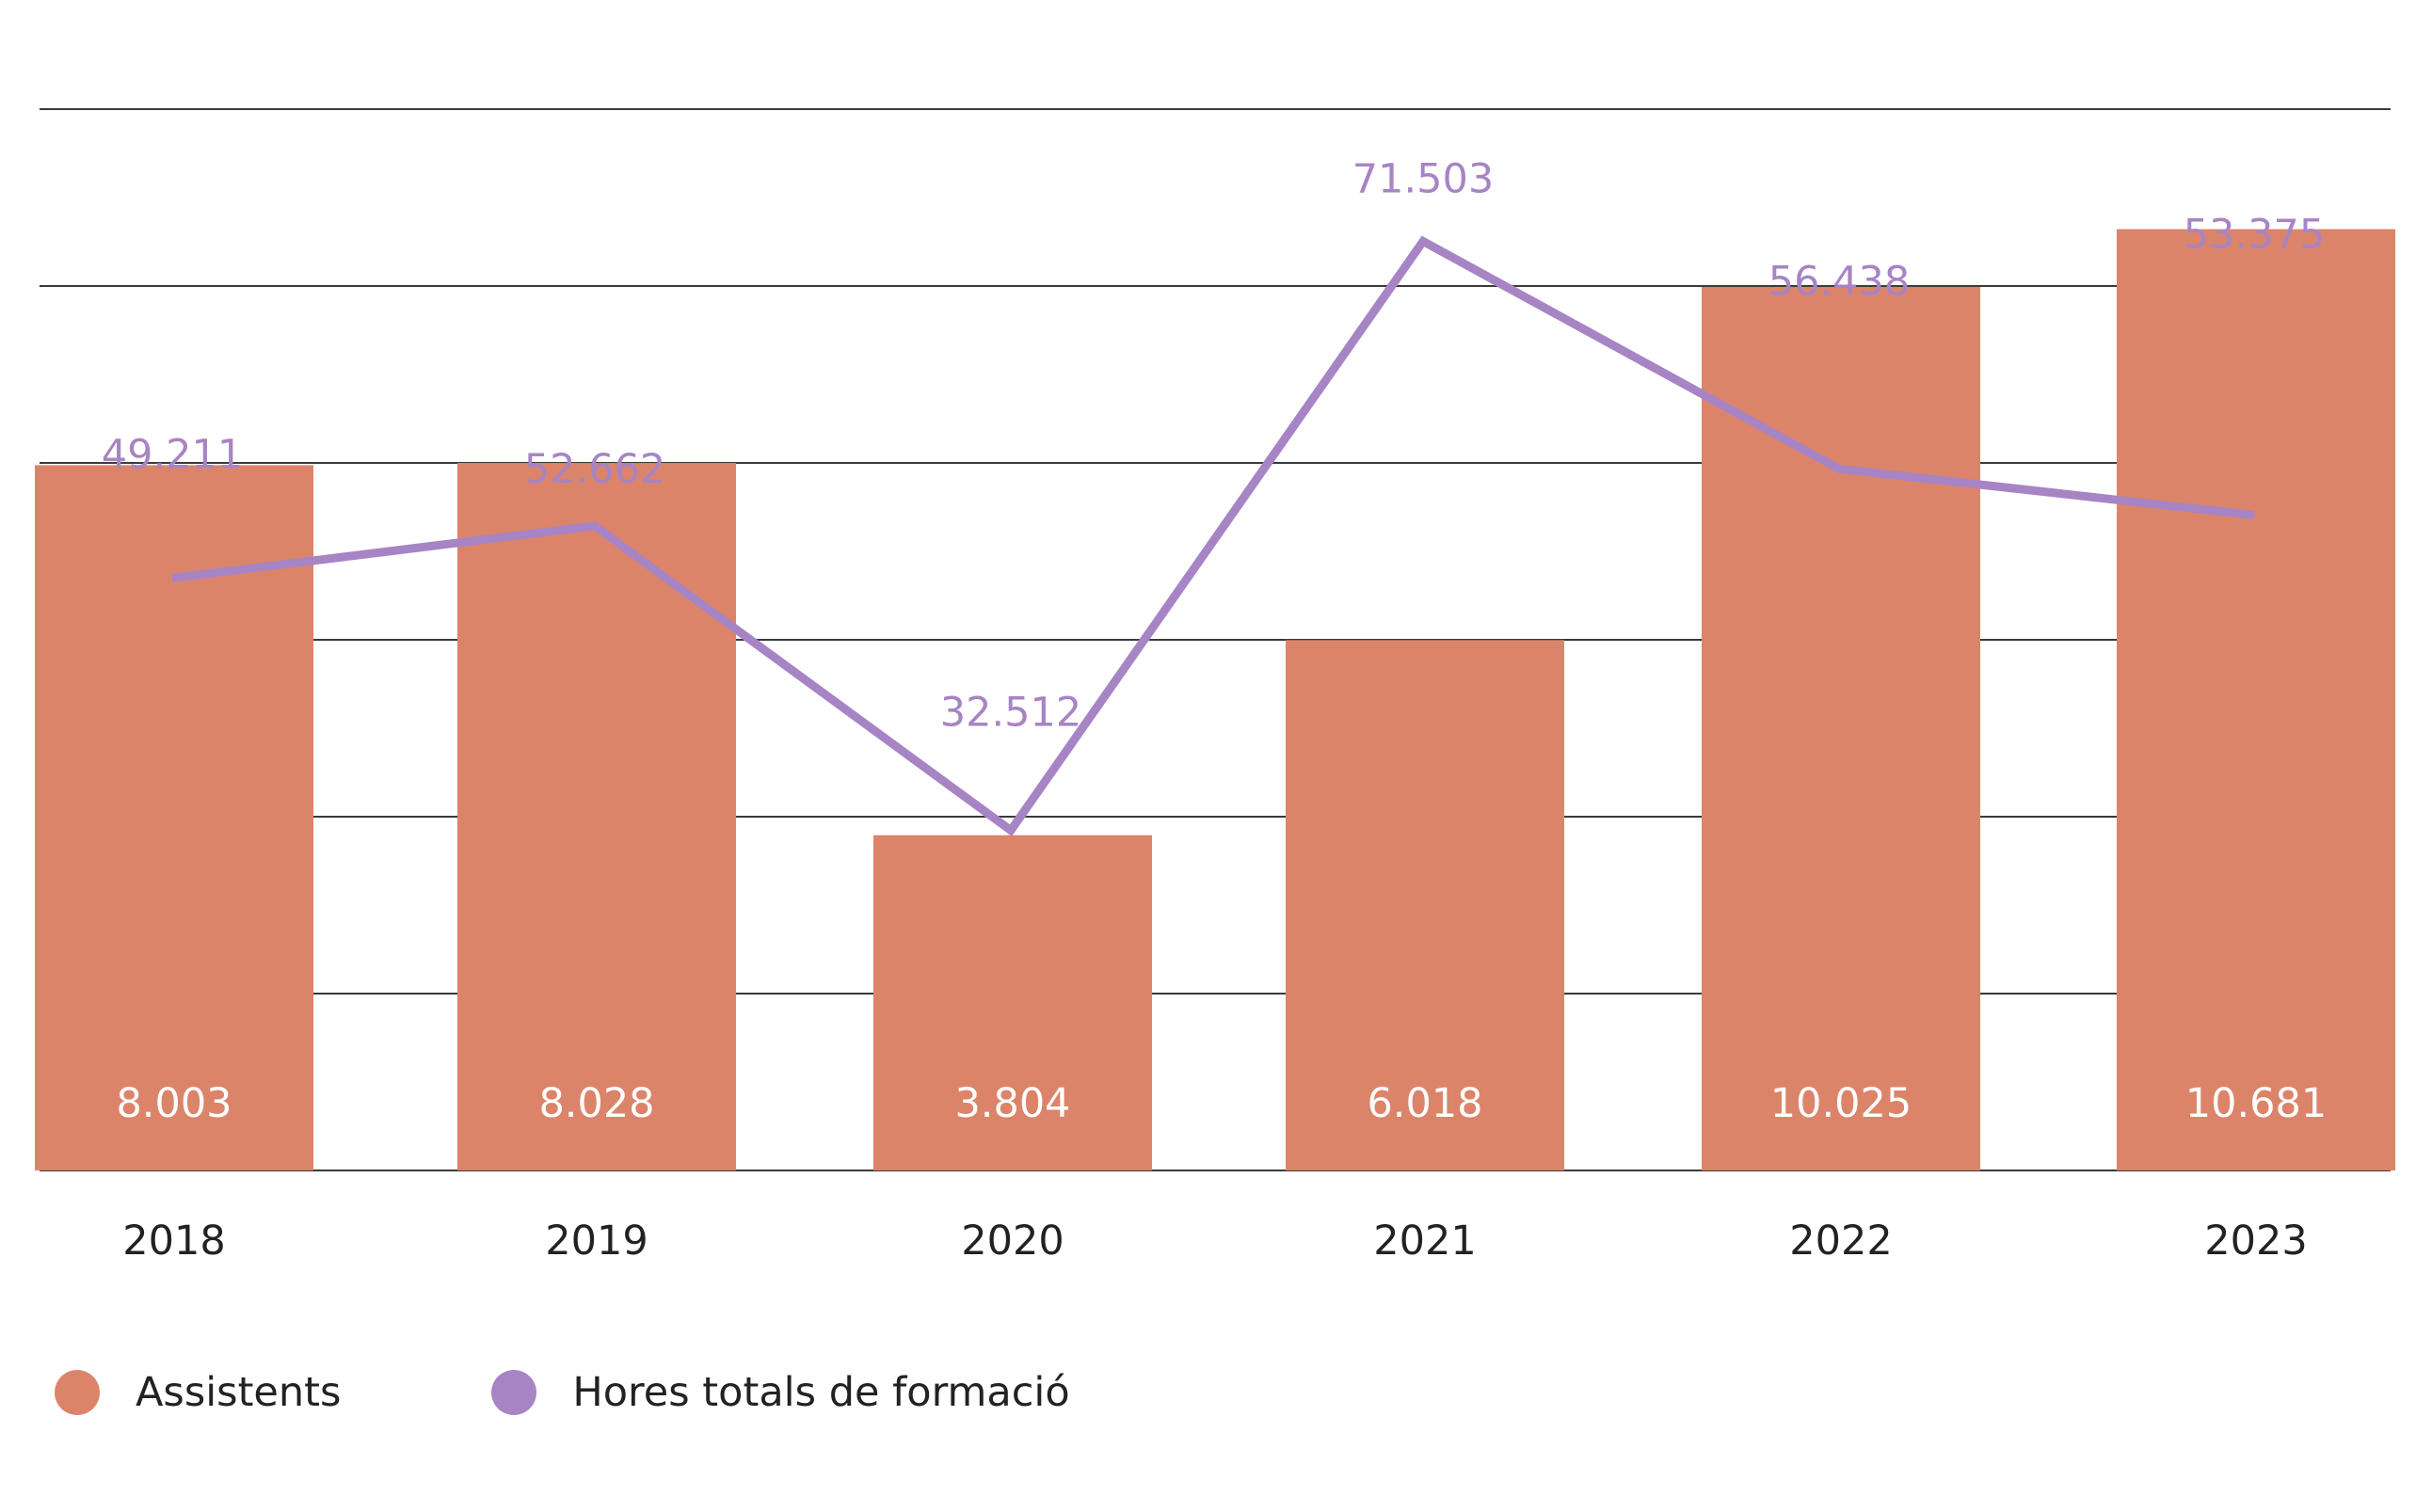 The width and height of the screenshot is (2432, 1512). Describe the element at coordinates (1841, 1104) in the screenshot. I see `bar-value-label-2022: 10.025` at that location.